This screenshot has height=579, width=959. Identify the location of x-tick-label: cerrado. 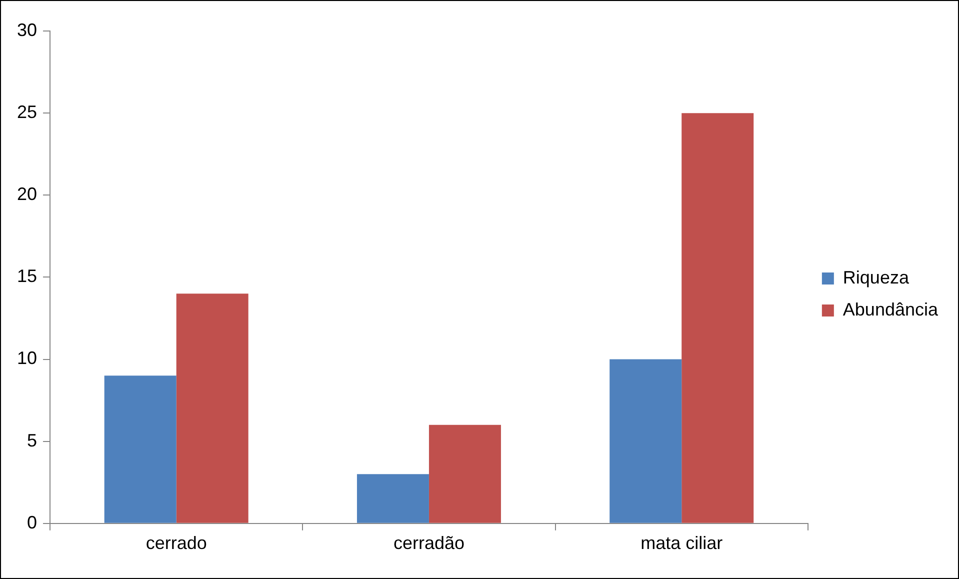
(176, 543).